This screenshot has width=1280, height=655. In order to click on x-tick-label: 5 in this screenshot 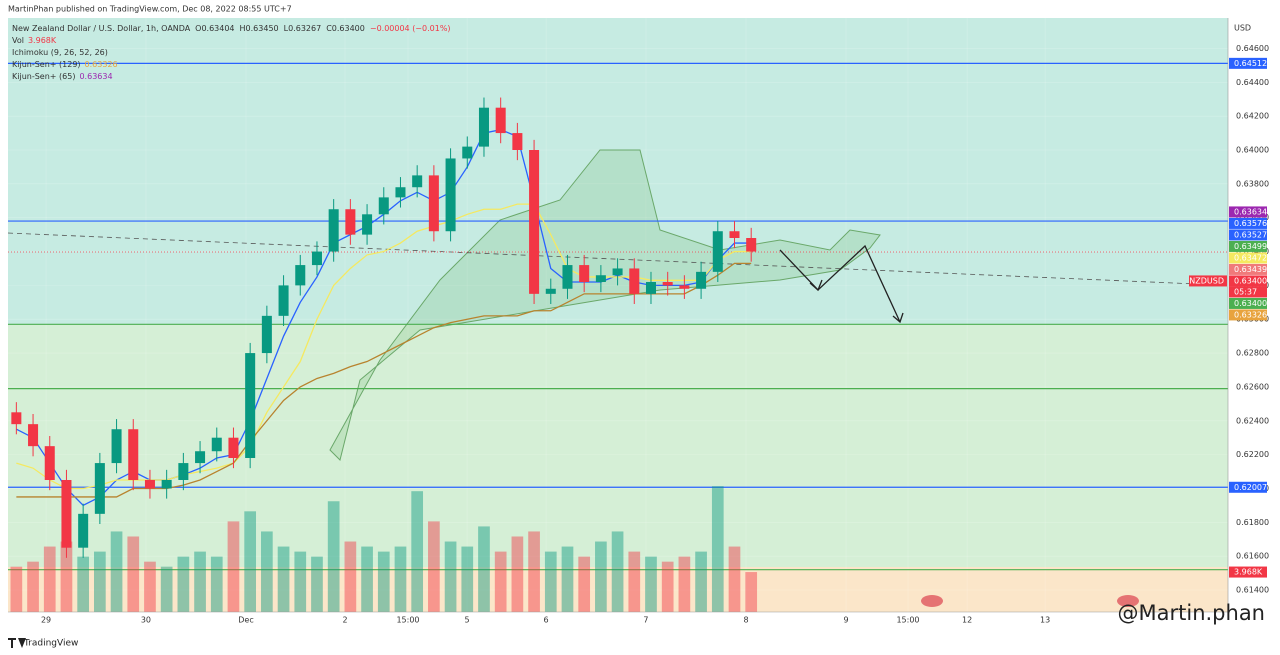, I will do `click(467, 620)`.